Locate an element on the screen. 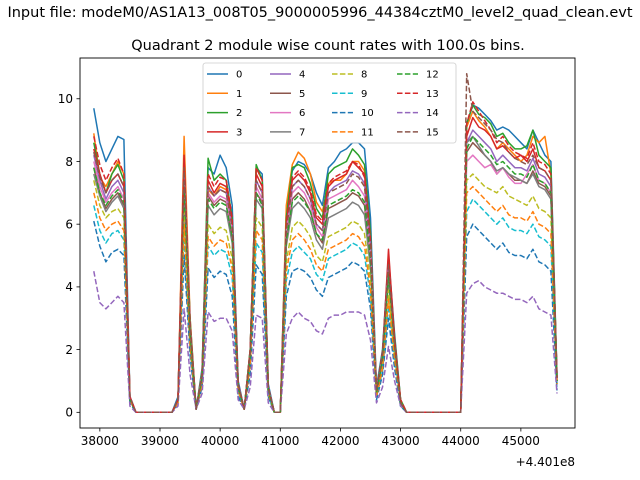 The width and height of the screenshot is (640, 480). x-tick-label: 38000 is located at coordinates (100, 441).